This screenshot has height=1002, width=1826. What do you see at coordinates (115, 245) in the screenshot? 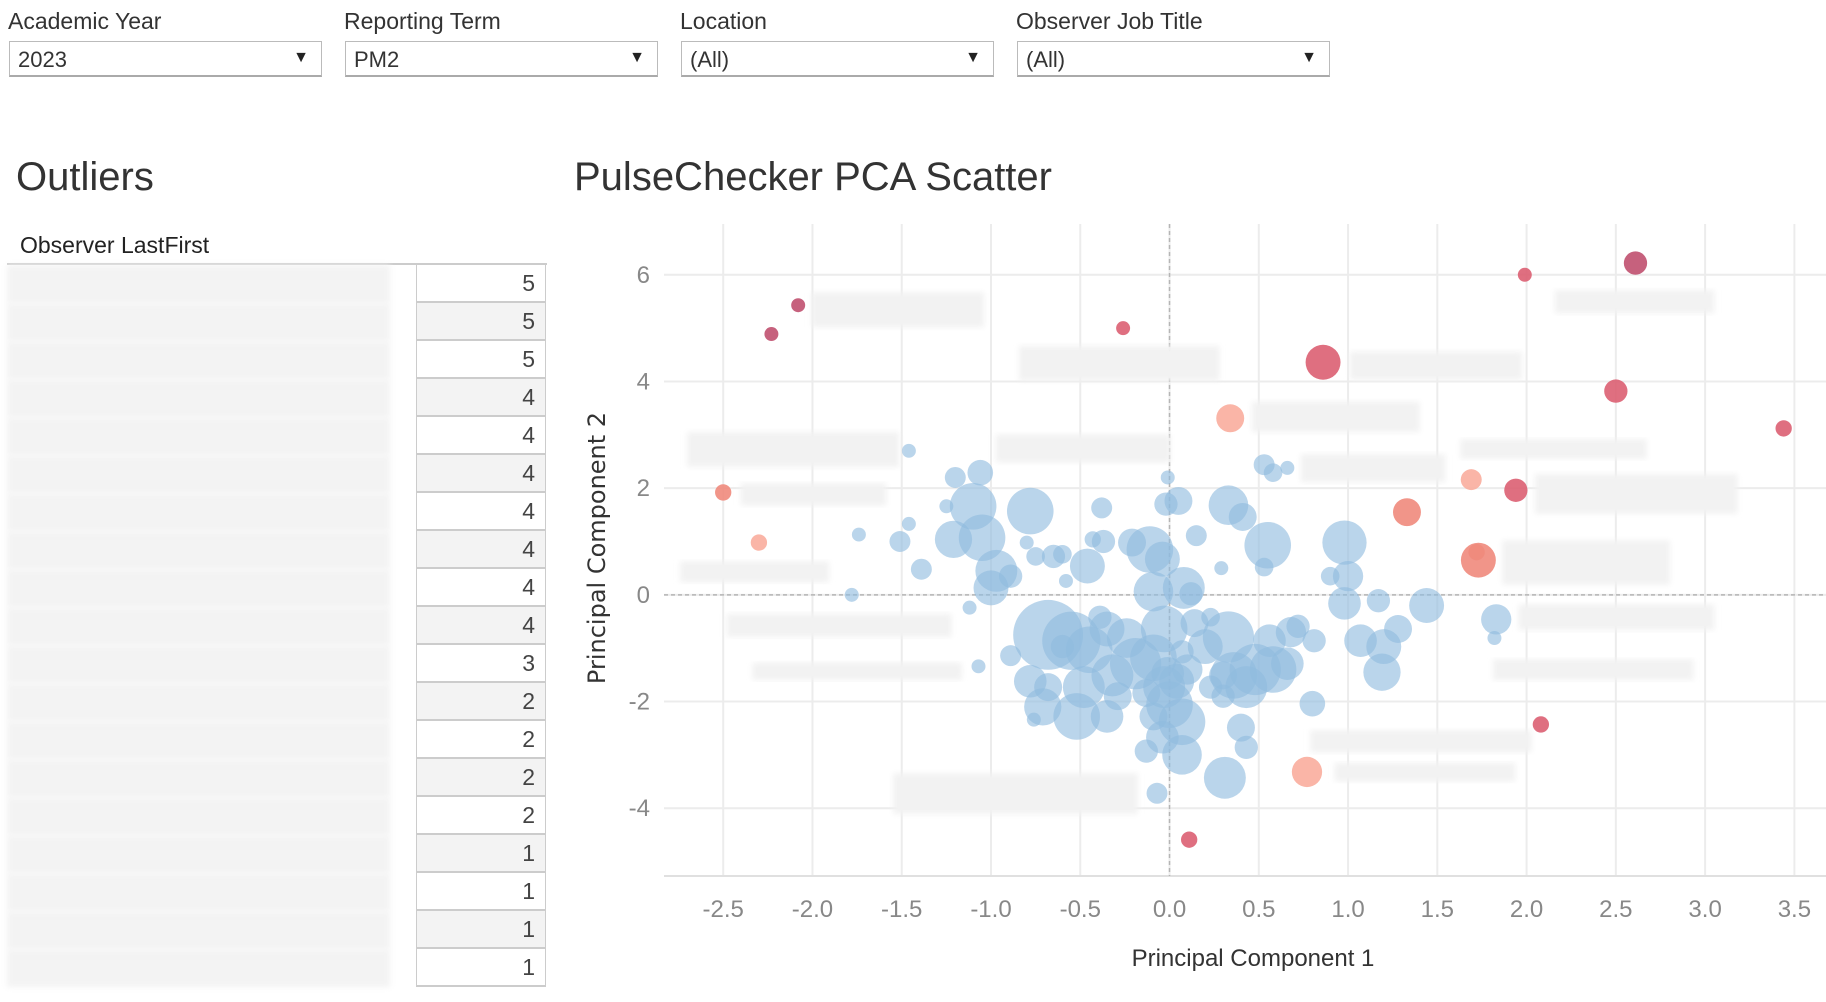
I see `column-header-observer: Observer LastFirst` at bounding box center [115, 245].